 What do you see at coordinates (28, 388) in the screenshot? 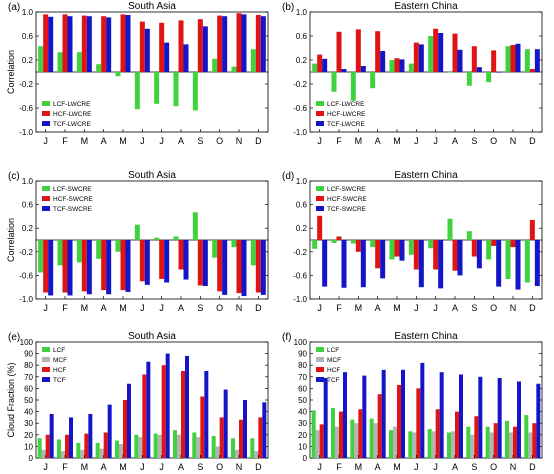
I see `y-tick-label: 60` at bounding box center [28, 388].